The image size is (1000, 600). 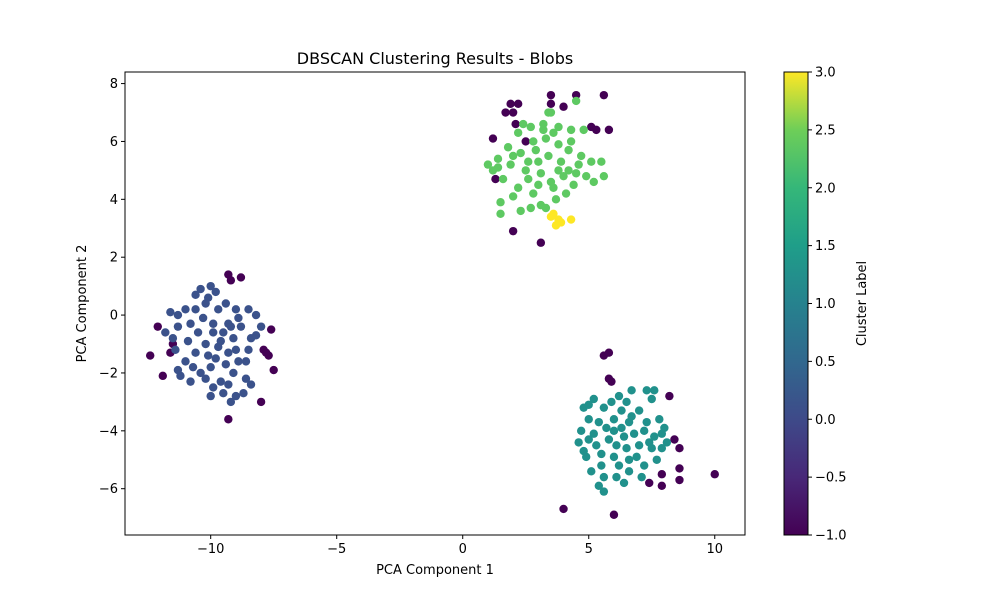 I want to click on colorbar-label: Cluster Label, so click(x=862, y=303).